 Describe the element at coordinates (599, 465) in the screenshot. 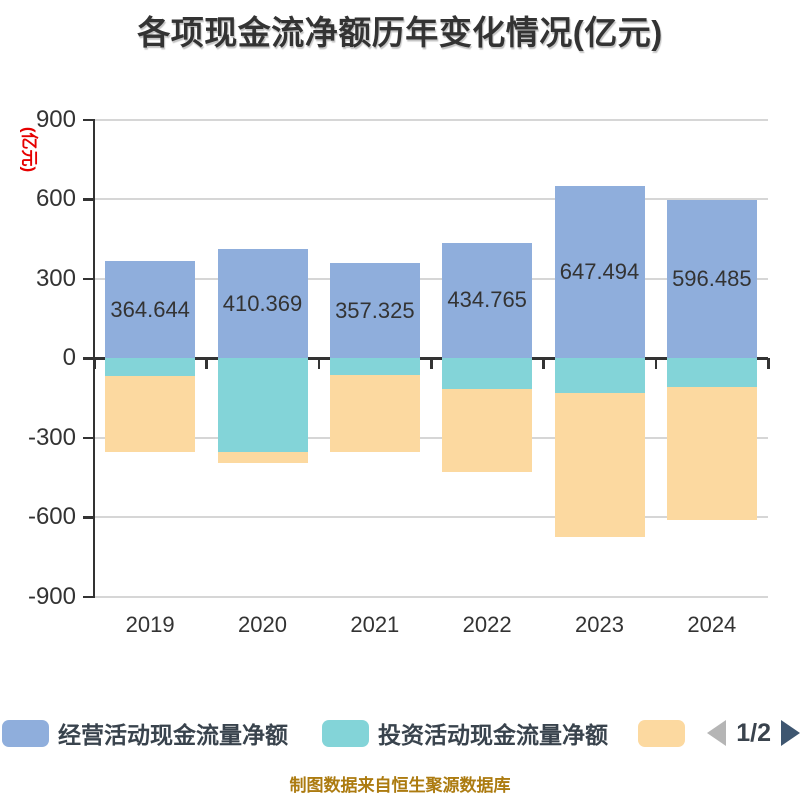

I see `bar-s3-2023` at that location.